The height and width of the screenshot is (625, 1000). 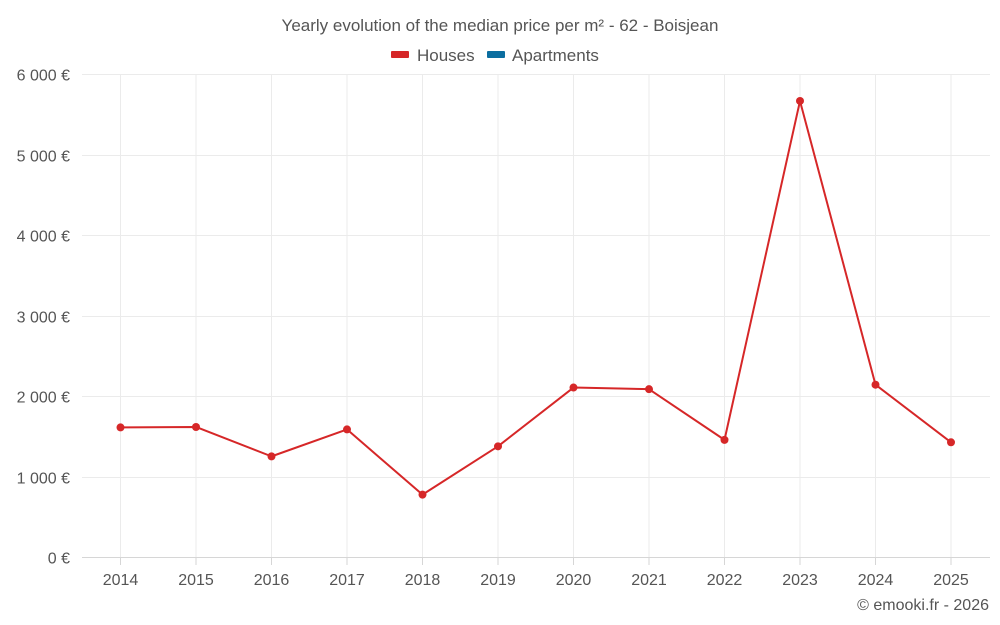 What do you see at coordinates (875, 384) in the screenshot?
I see `data-point-houses-2024` at bounding box center [875, 384].